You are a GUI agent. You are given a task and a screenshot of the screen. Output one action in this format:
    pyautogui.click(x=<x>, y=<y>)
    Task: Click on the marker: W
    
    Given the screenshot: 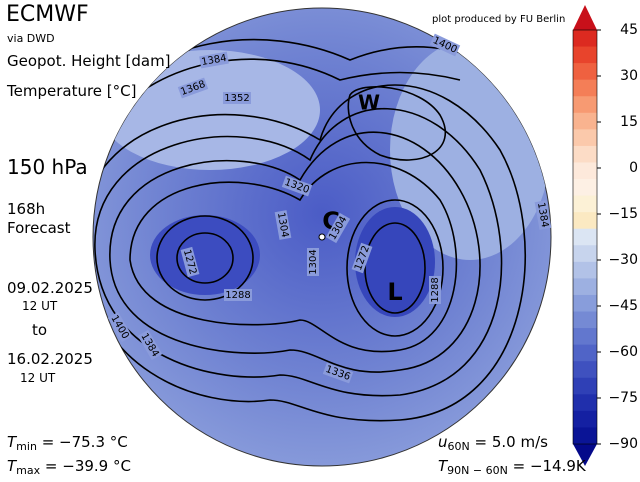 What is the action you would take?
    pyautogui.click(x=369, y=103)
    